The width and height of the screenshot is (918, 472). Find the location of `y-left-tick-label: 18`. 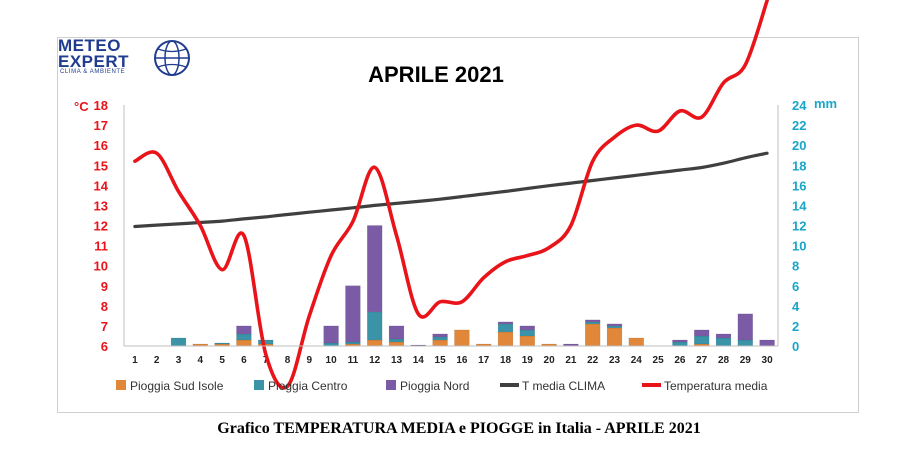

y-left-tick-label: 18 is located at coordinates (101, 105).